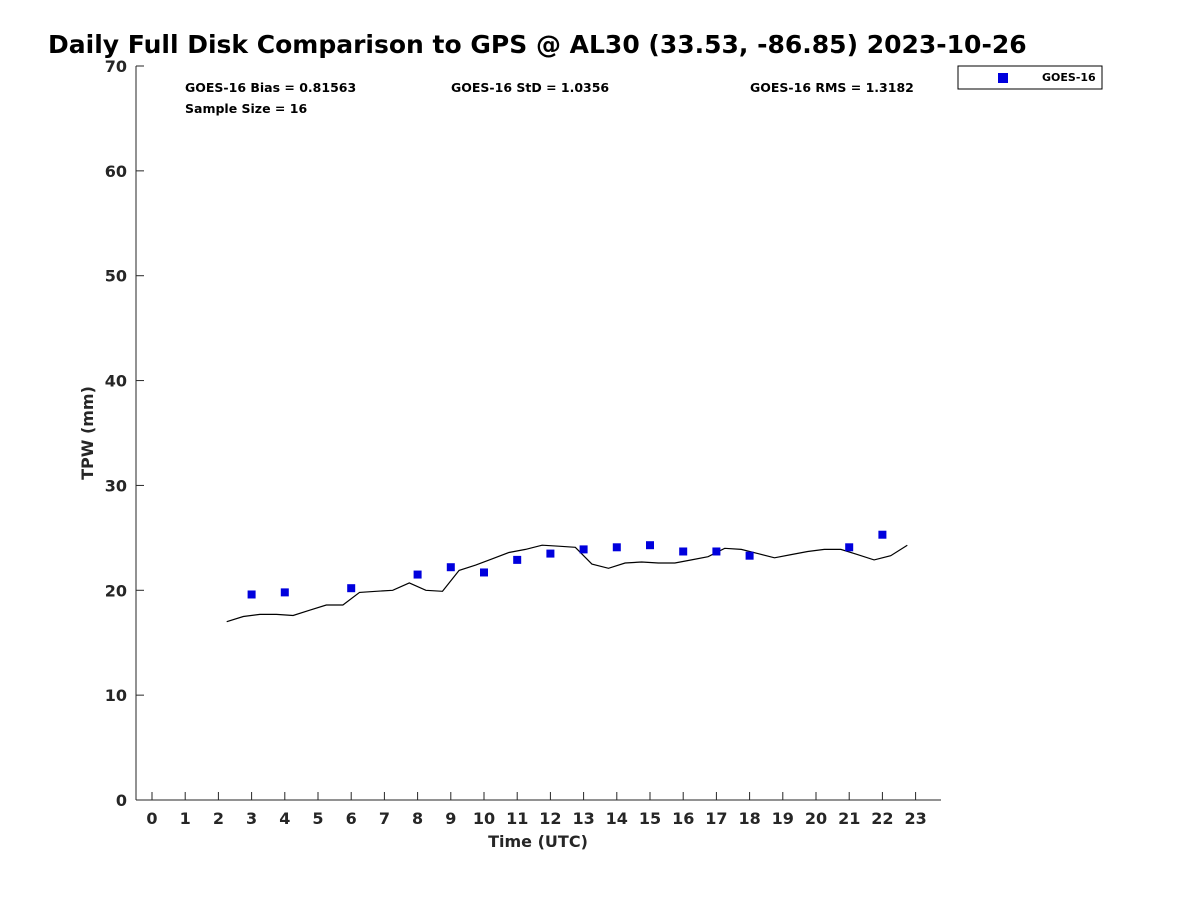 The height and width of the screenshot is (900, 1200). Describe the element at coordinates (650, 818) in the screenshot. I see `x-tick-label: 15` at that location.